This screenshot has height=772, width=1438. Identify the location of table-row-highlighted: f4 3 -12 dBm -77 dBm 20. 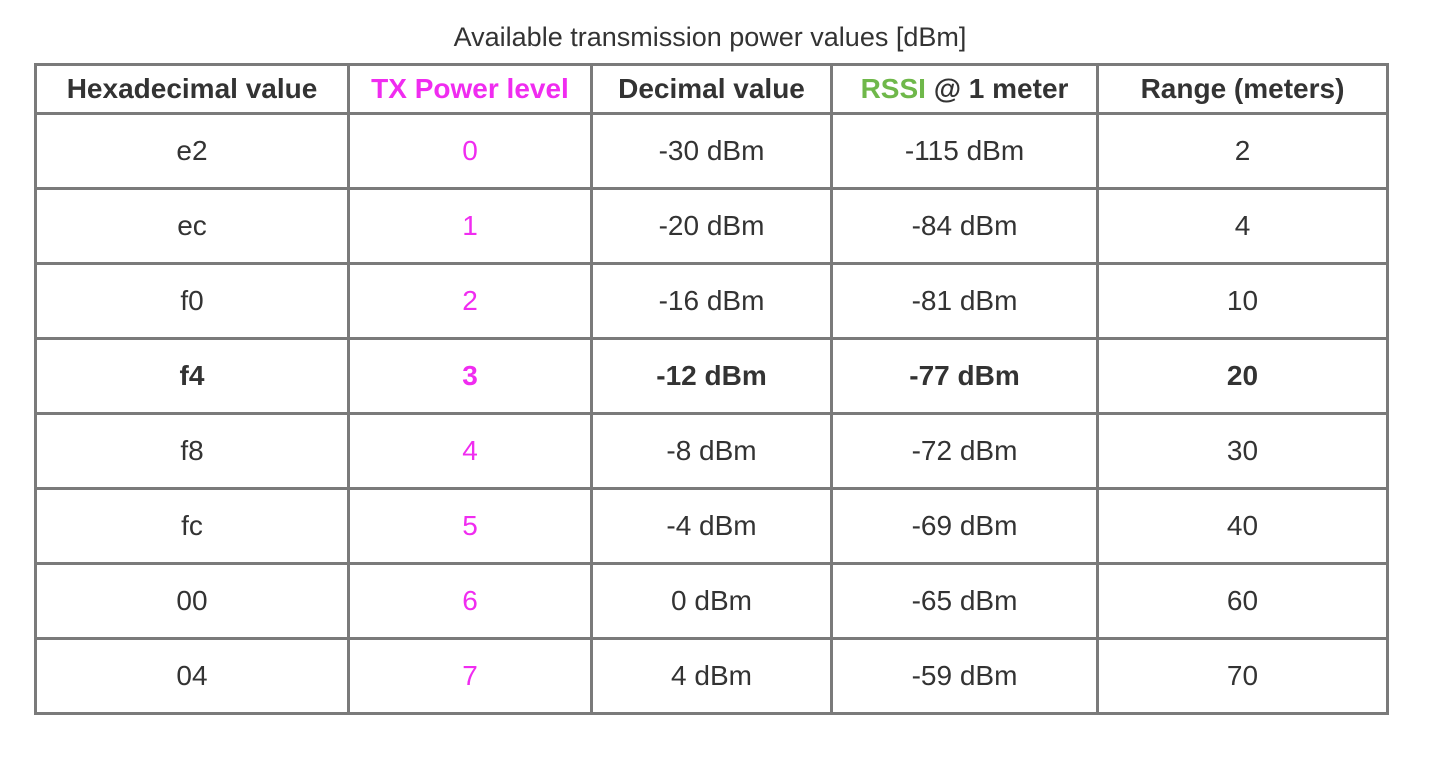
(711, 376).